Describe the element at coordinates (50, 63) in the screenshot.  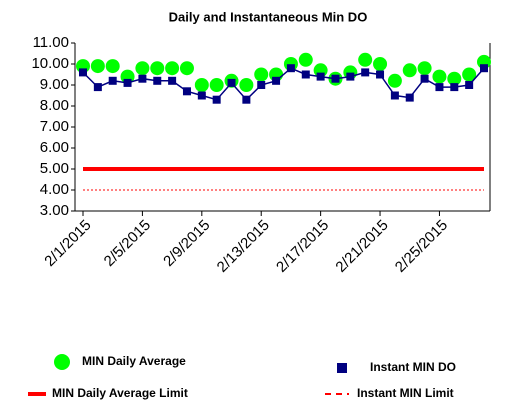
I see `y-tick-label: 10.00` at that location.